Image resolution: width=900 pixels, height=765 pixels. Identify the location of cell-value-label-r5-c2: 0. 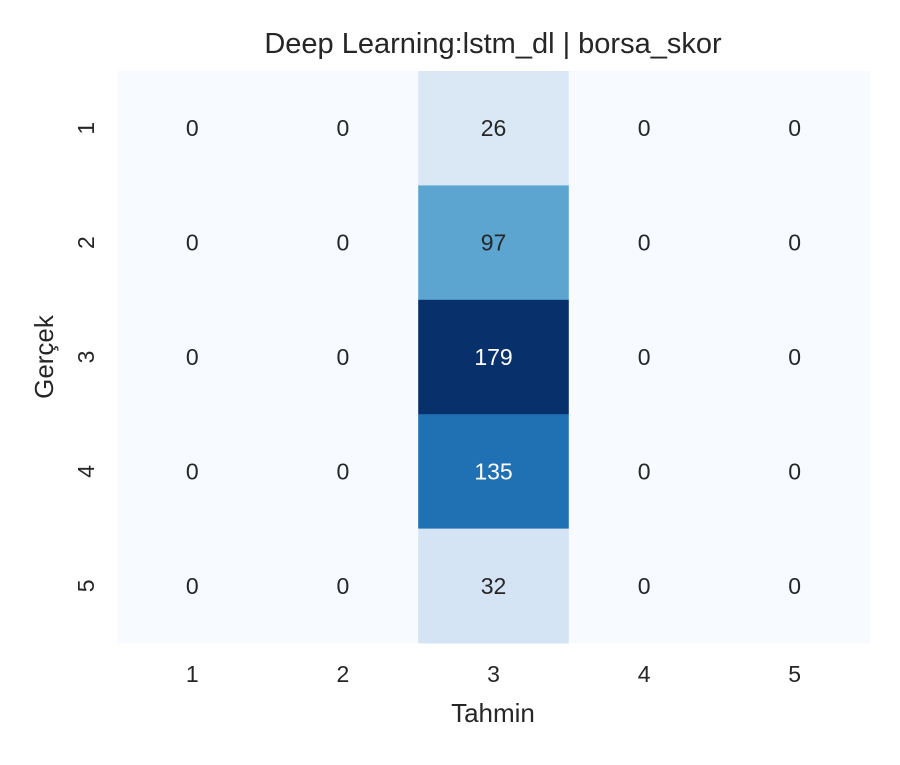
(343, 586).